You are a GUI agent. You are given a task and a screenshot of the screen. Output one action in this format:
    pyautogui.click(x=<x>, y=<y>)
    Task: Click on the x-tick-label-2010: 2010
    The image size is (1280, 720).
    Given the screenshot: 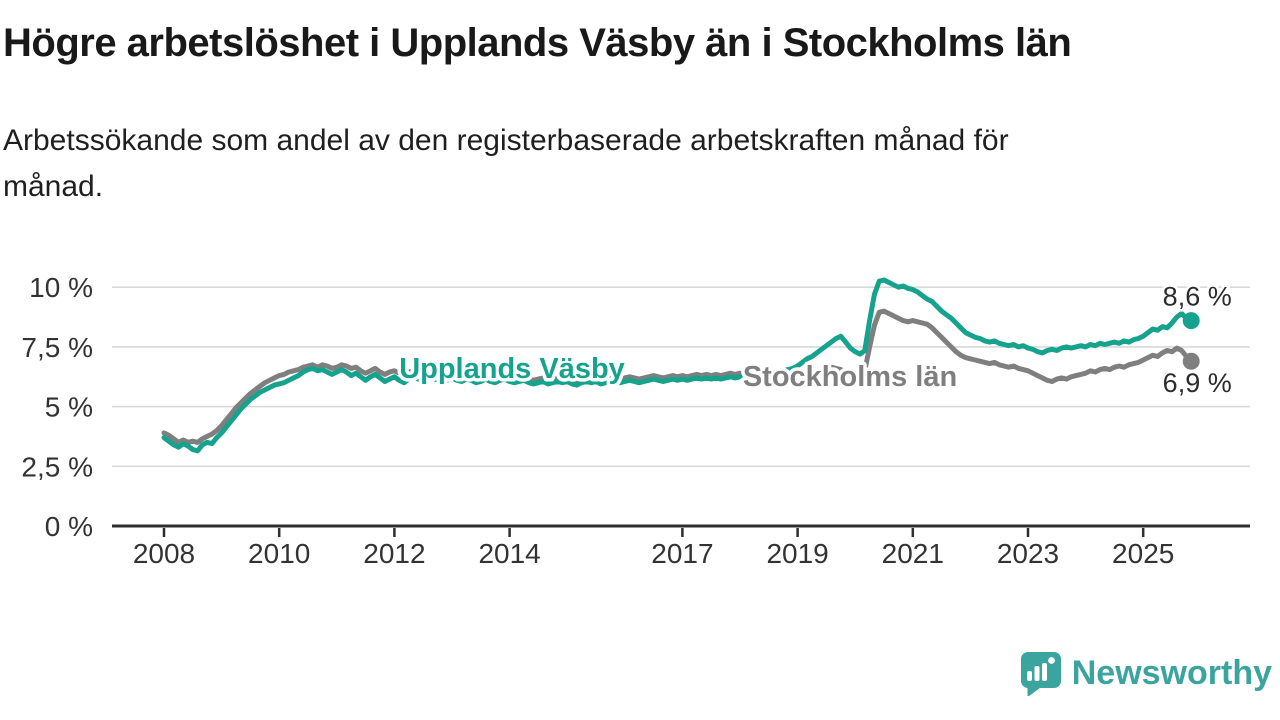 What is the action you would take?
    pyautogui.click(x=279, y=553)
    